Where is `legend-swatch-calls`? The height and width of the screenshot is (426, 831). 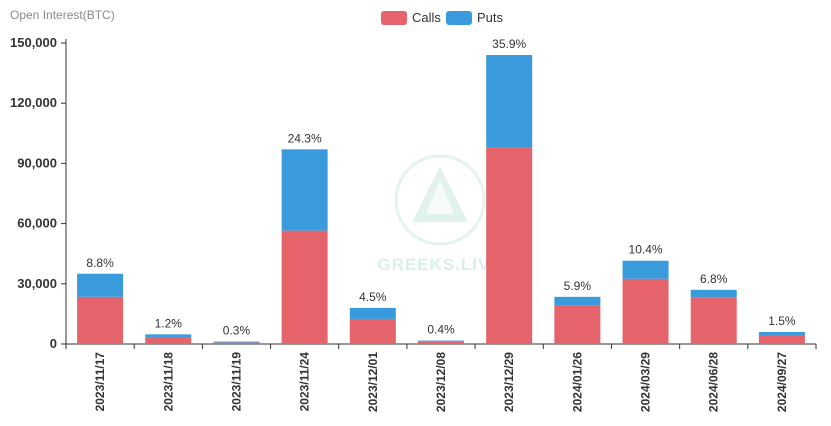
legend-swatch-calls is located at coordinates (394, 18).